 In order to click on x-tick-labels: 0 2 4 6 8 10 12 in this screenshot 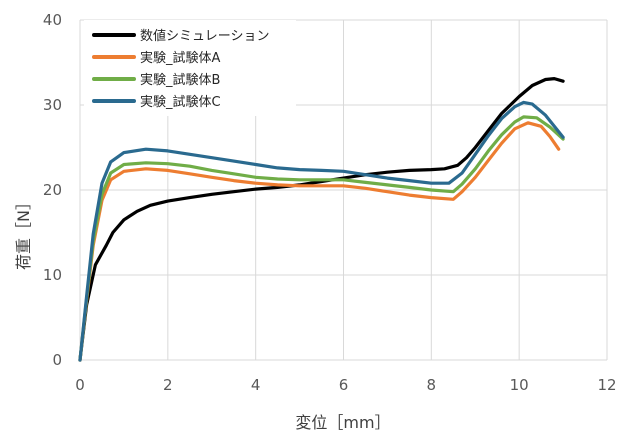, I will do `click(345, 385)`.